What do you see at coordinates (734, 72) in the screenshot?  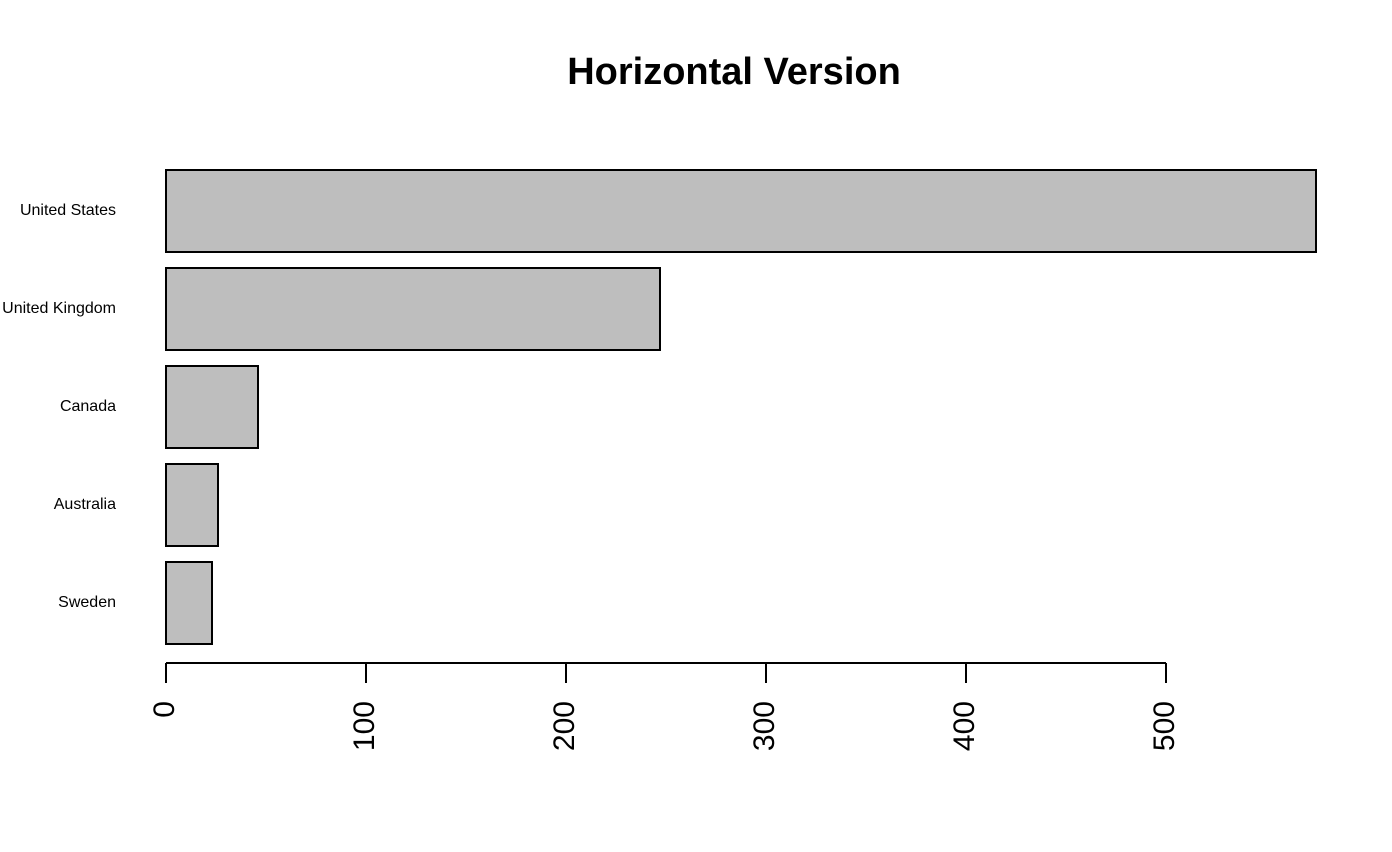 I see `chart-title: Horizontal Version` at bounding box center [734, 72].